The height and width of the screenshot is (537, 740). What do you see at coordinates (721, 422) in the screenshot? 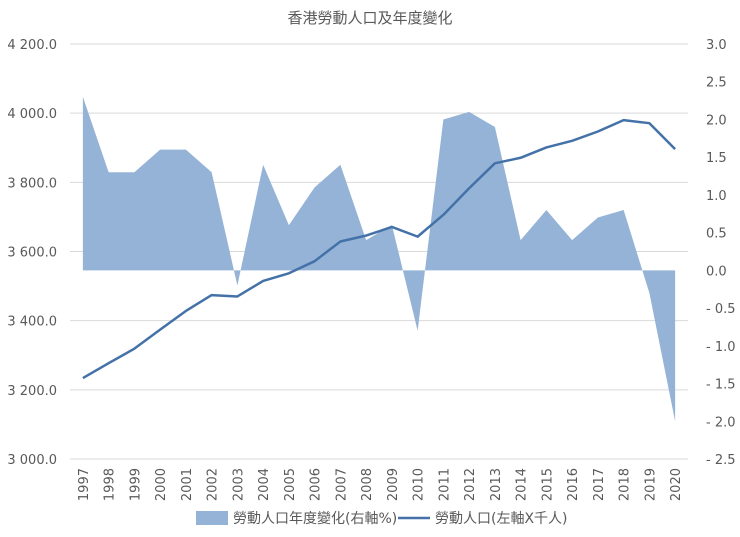
I see `right-tick-label: - 2.0` at bounding box center [721, 422].